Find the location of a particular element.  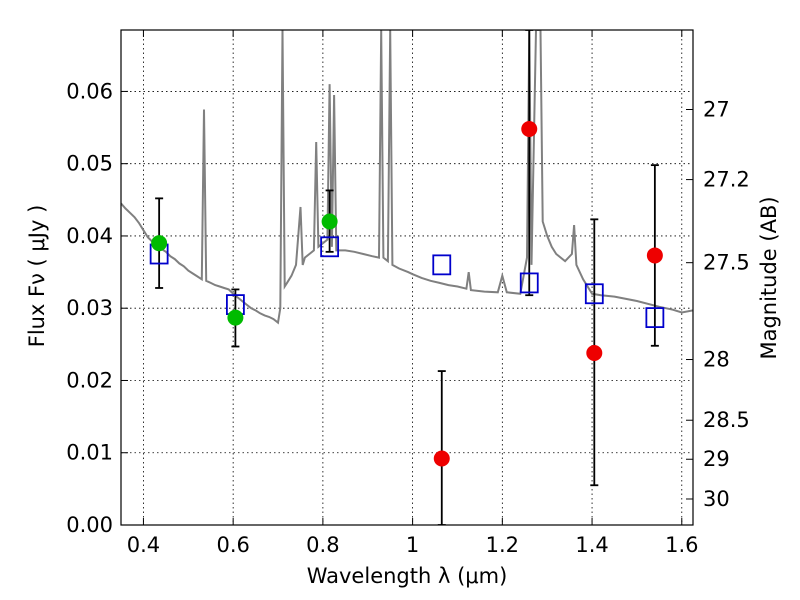

x-tick-label: 1.4 is located at coordinates (591, 545).